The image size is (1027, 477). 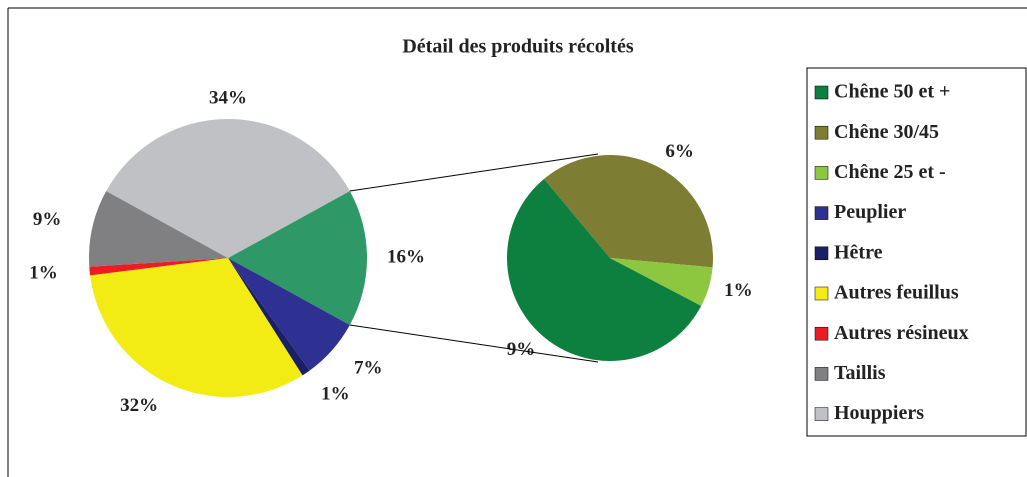 I want to click on legend-label: Autres feuillus, so click(x=896, y=293).